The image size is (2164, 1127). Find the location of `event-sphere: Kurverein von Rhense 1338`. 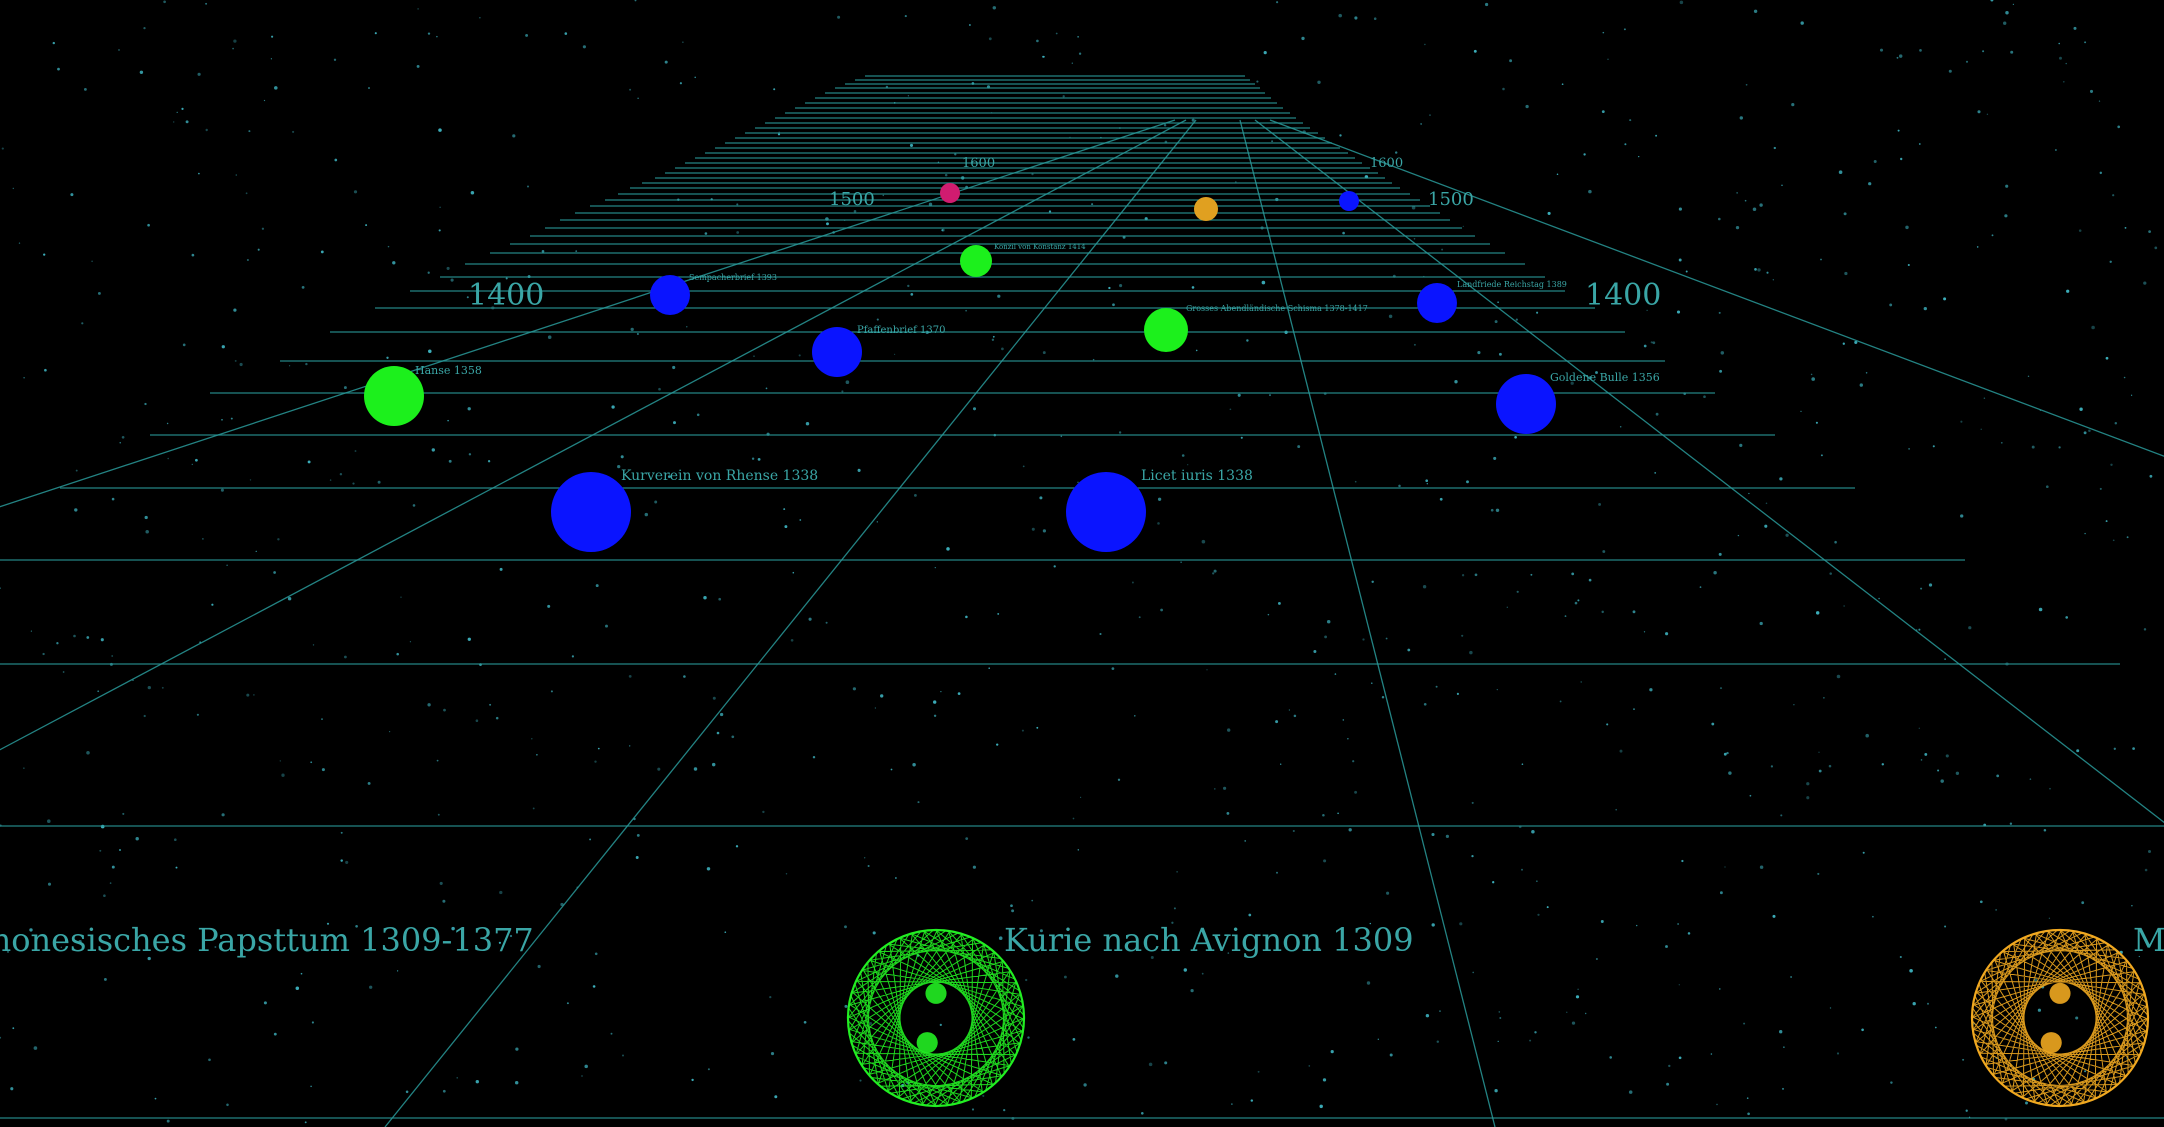

event-sphere: Kurverein von Rhense 1338 is located at coordinates (684, 510).